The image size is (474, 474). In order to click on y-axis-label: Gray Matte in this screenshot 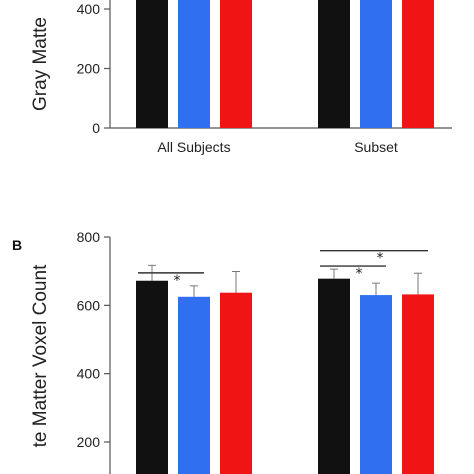, I will do `click(40, 64)`.